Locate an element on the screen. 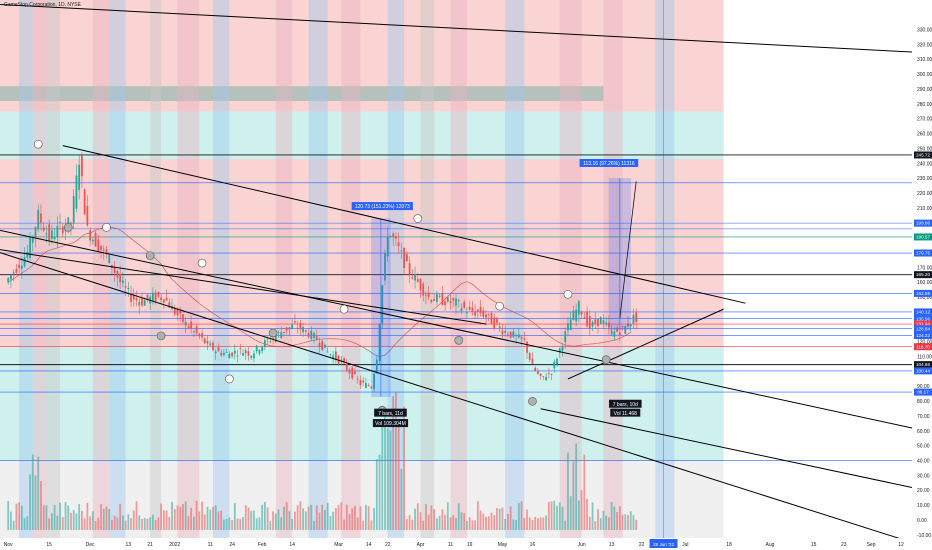  price-tag-label-12: 104.66 is located at coordinates (923, 364).